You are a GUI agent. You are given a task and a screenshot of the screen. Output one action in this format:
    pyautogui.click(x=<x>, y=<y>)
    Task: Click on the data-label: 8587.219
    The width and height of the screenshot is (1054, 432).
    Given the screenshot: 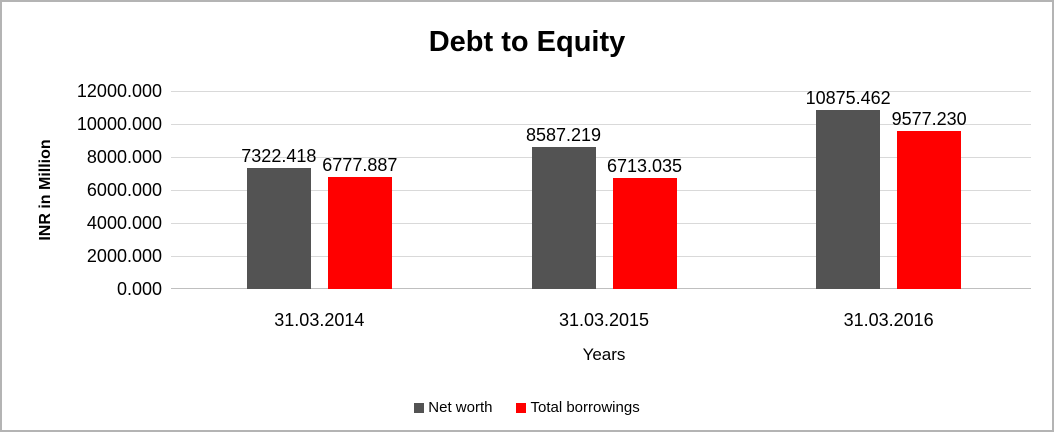 What is the action you would take?
    pyautogui.click(x=563, y=135)
    